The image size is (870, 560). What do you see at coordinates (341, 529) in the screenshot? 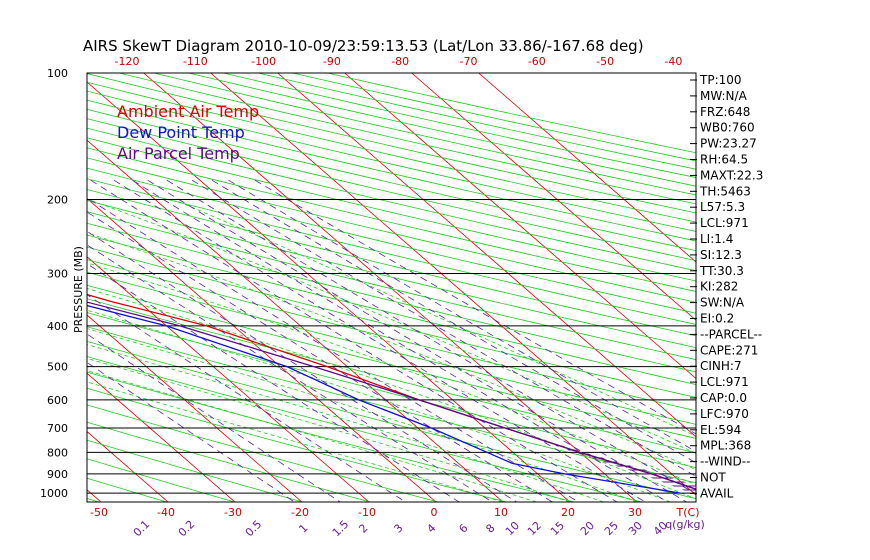
I see `mixing-ratio-label: 1.5` at bounding box center [341, 529].